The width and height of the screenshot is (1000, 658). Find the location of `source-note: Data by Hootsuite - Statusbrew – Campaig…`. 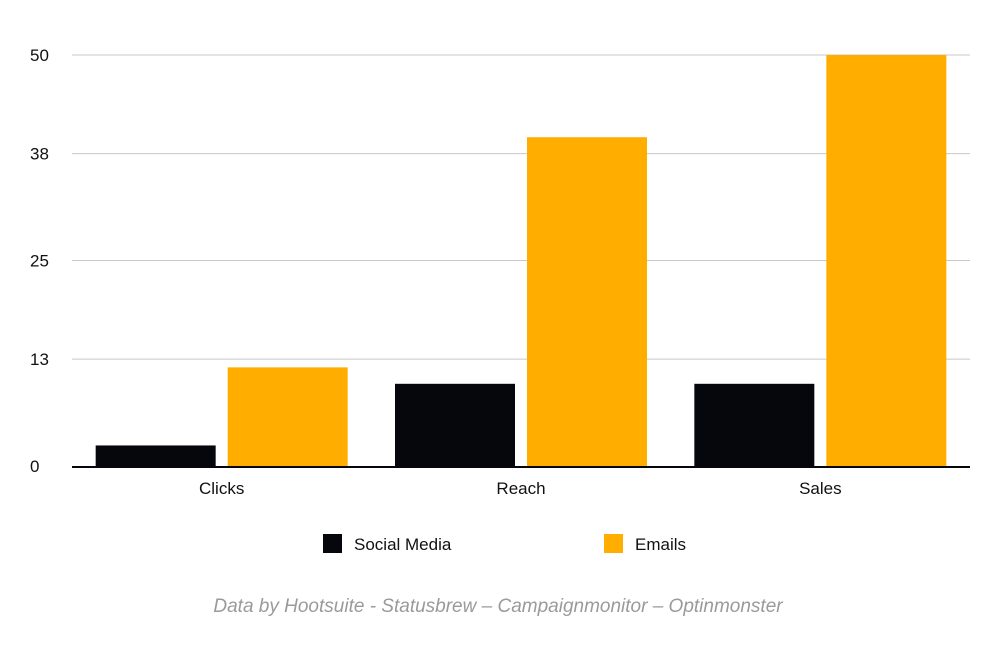

source-note: Data by Hootsuite - Statusbrew – Campaig… is located at coordinates (498, 606).